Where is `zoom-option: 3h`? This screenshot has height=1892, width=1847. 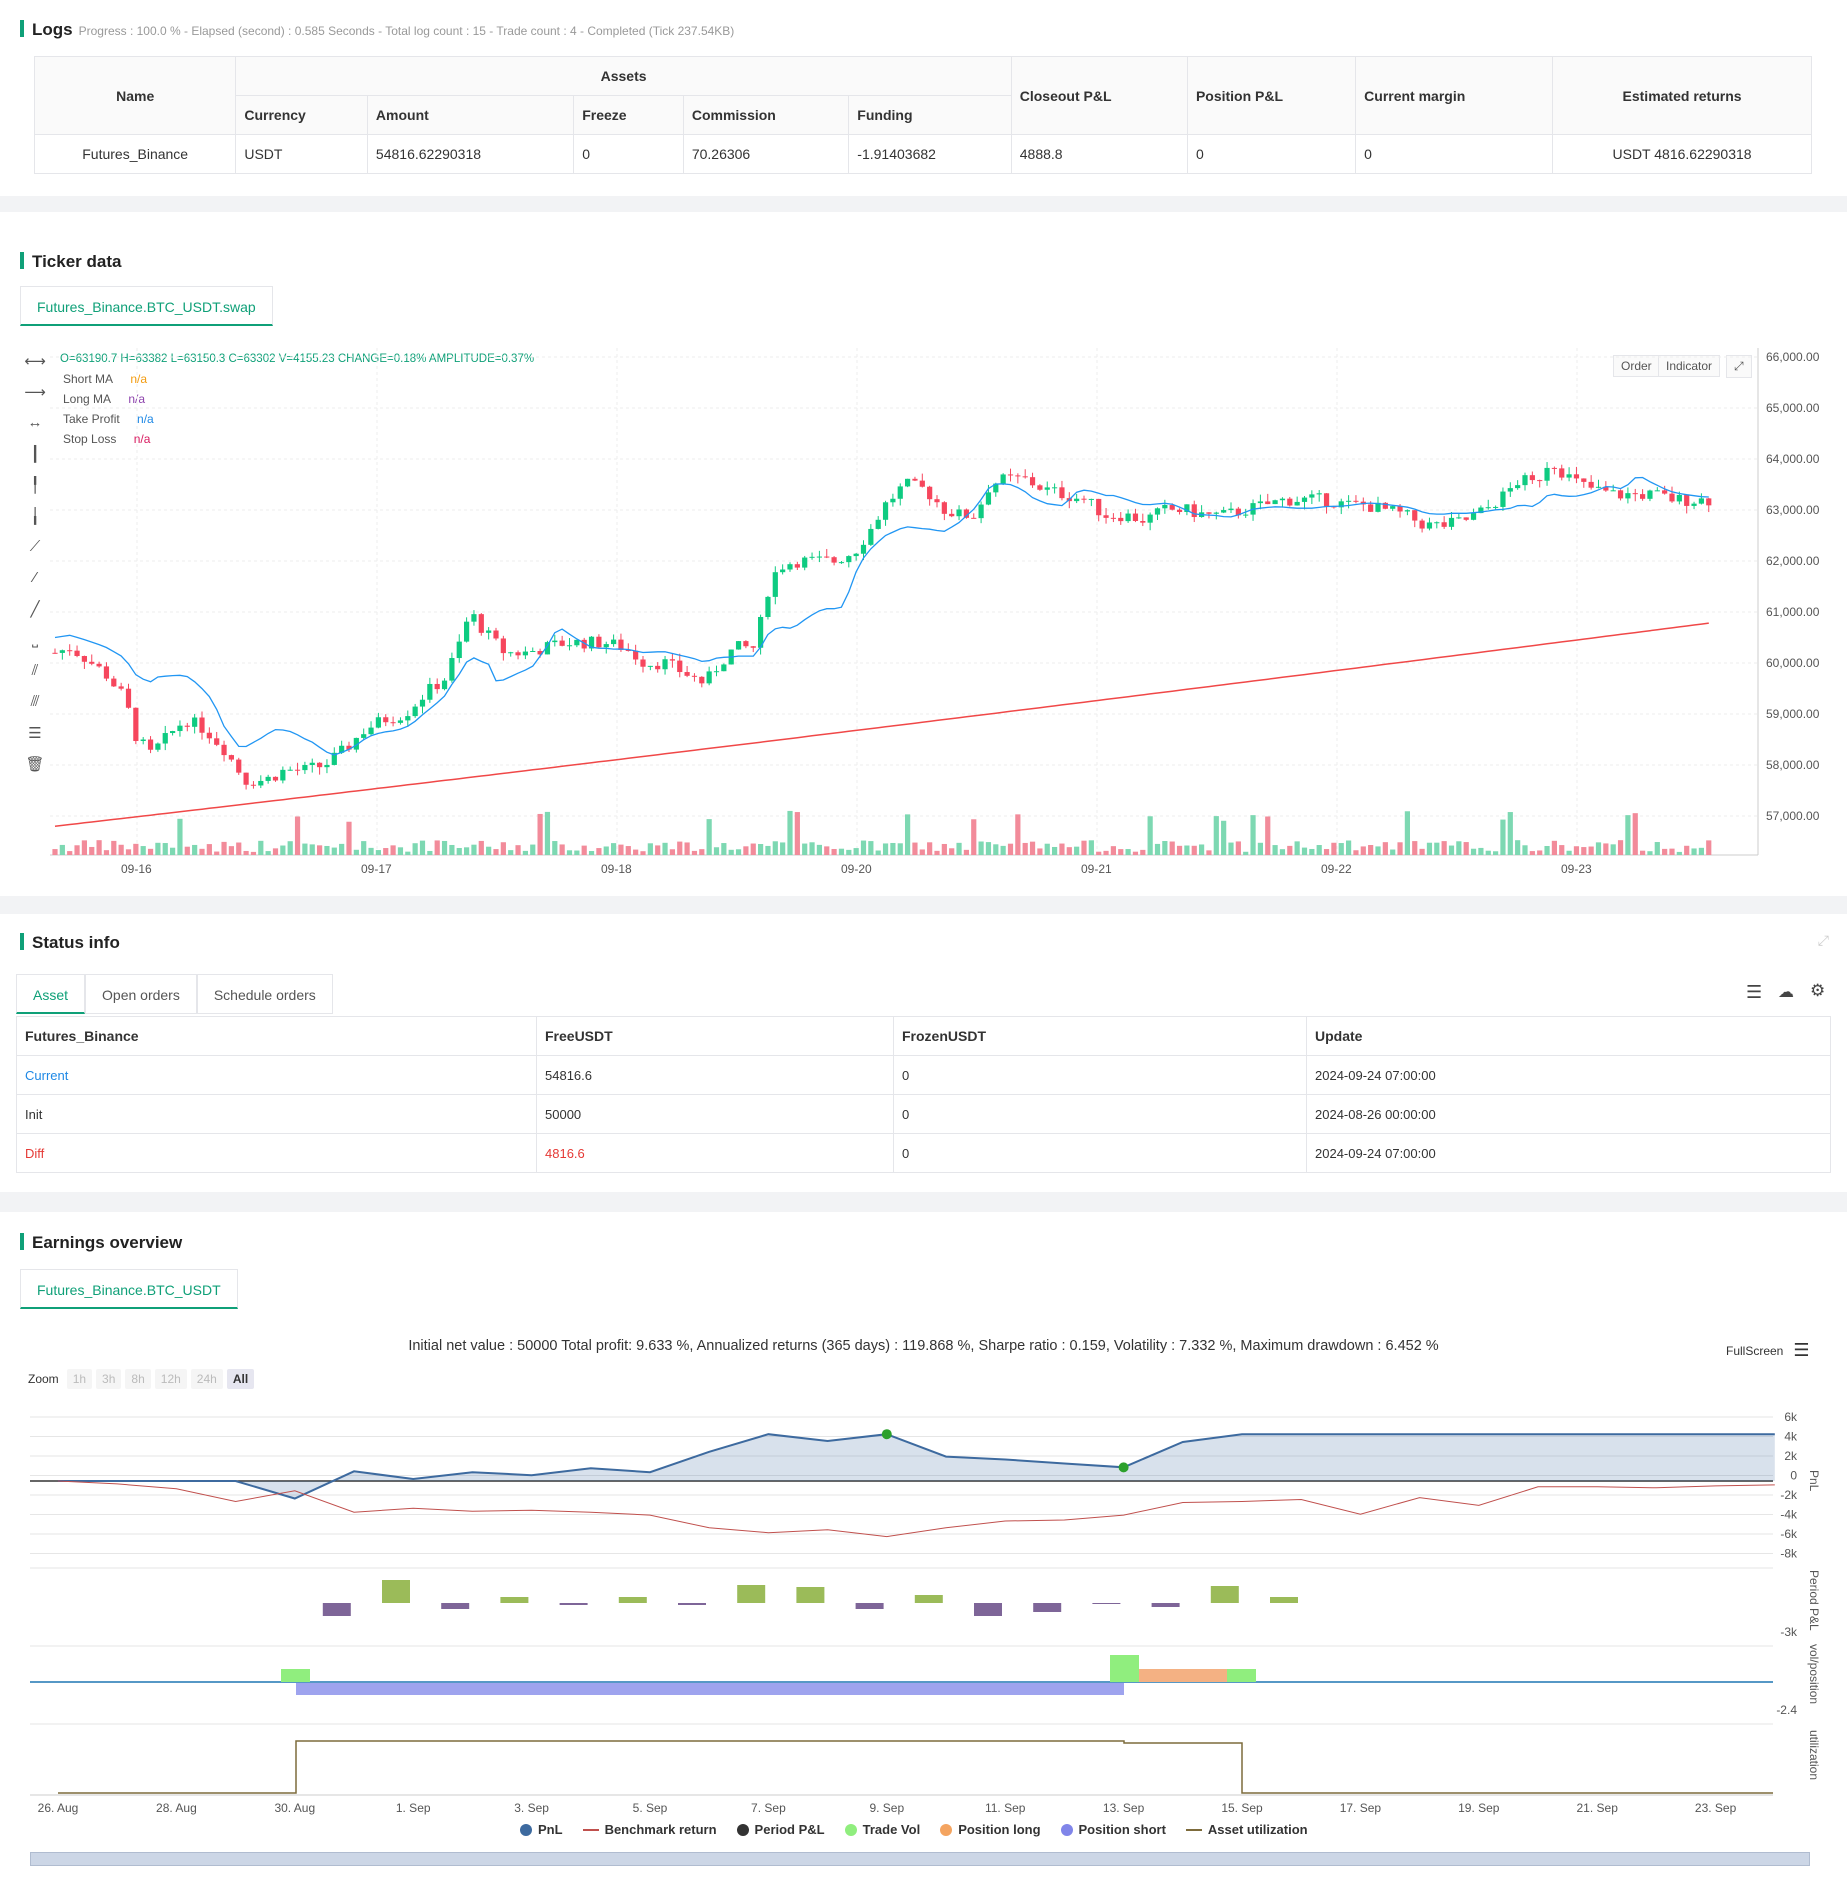 zoom-option: 3h is located at coordinates (109, 1379).